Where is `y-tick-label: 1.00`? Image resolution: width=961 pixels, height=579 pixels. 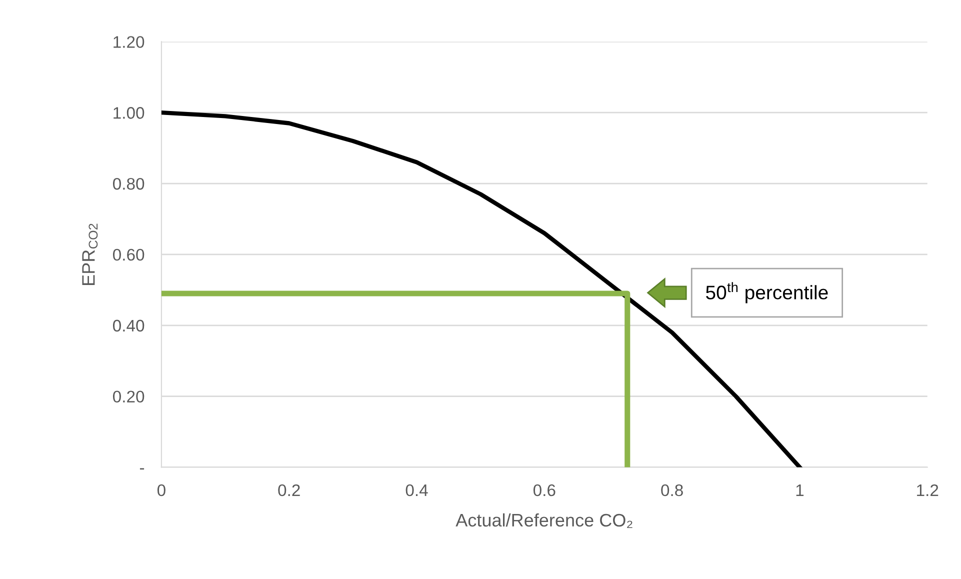 y-tick-label: 1.00 is located at coordinates (129, 113).